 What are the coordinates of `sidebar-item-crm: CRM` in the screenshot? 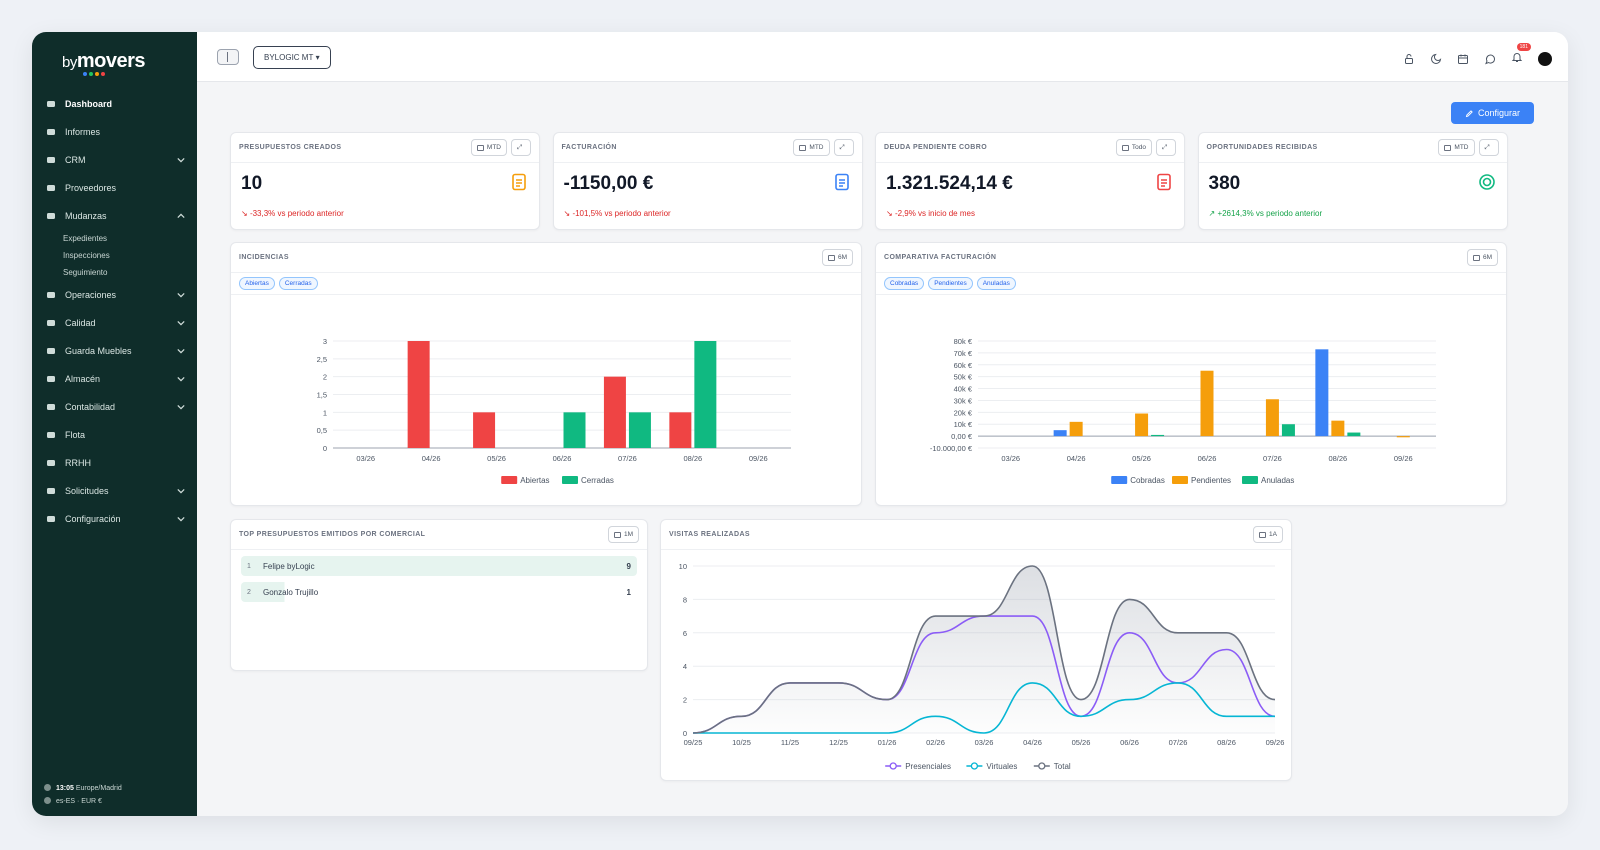 It's located at (114, 160).